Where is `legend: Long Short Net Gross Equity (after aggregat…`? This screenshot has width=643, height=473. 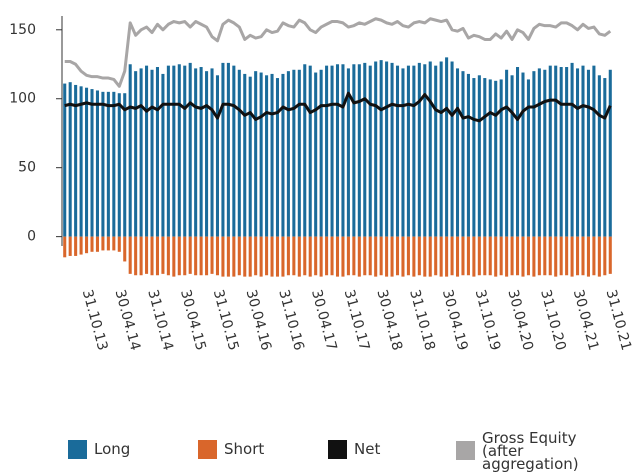
legend: Long Short Net Gross Equity (after aggregat… is located at coordinates (321, 451).